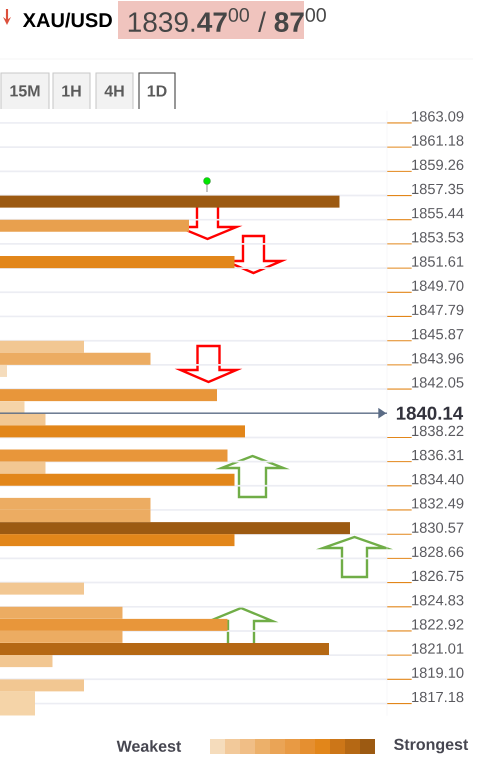  I want to click on y-tick-label: 1857.35, so click(438, 189).